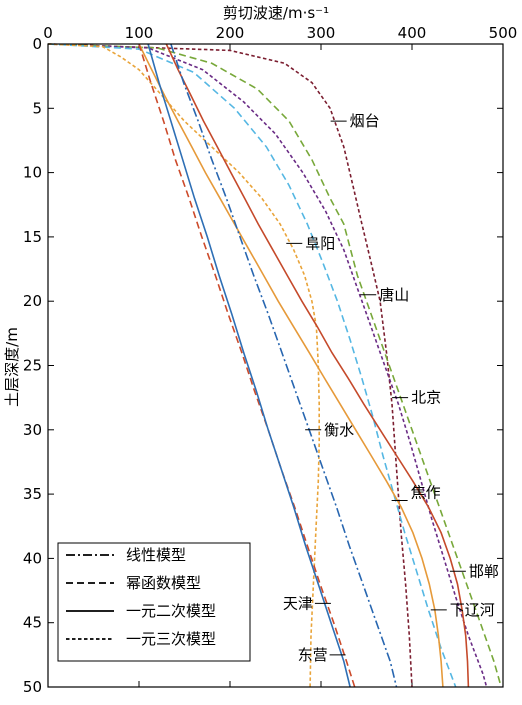  What do you see at coordinates (37, 44) in the screenshot?
I see `y-tick-label: 0` at bounding box center [37, 44].